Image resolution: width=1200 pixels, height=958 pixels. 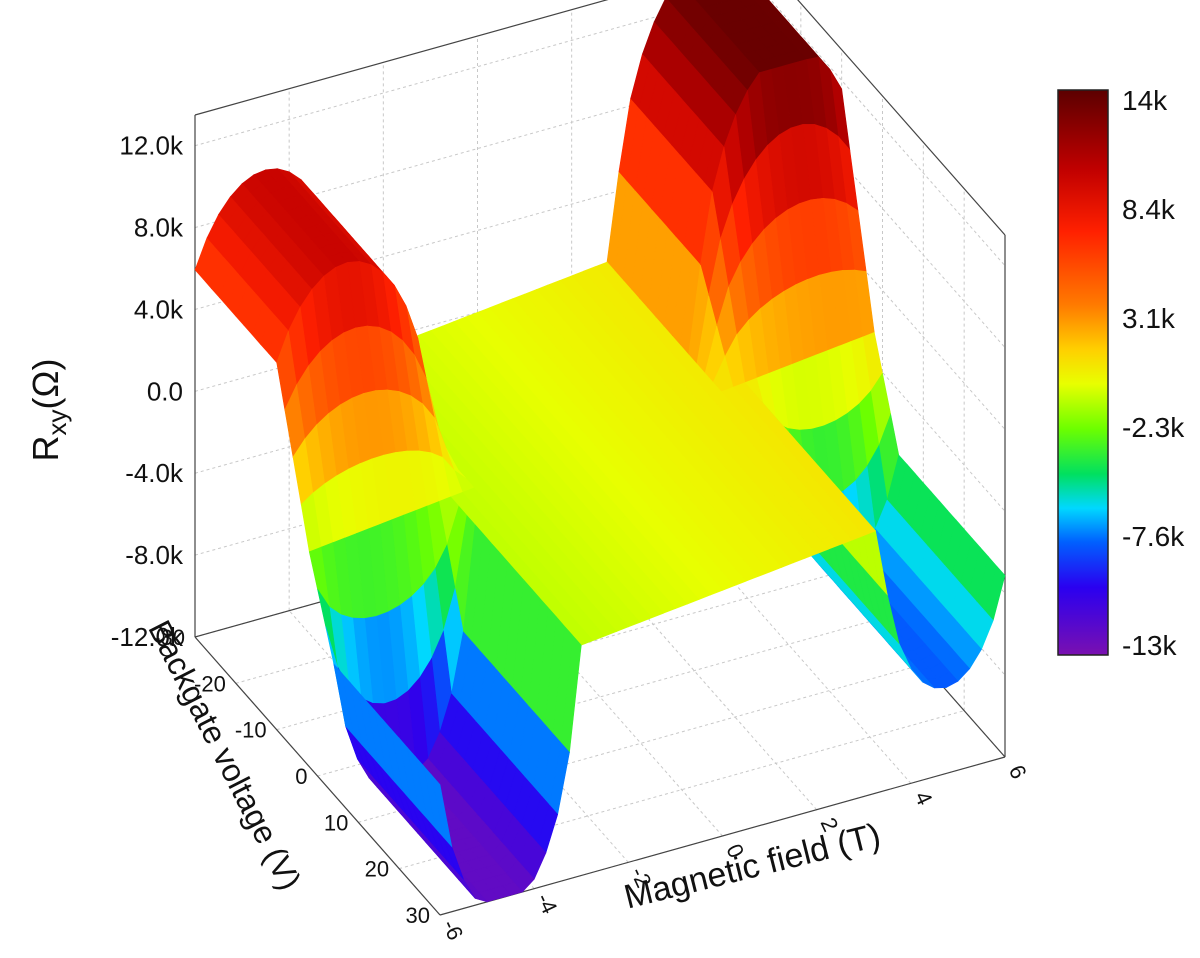 I want to click on colorbar-label: -13k, so click(x=1149, y=645).